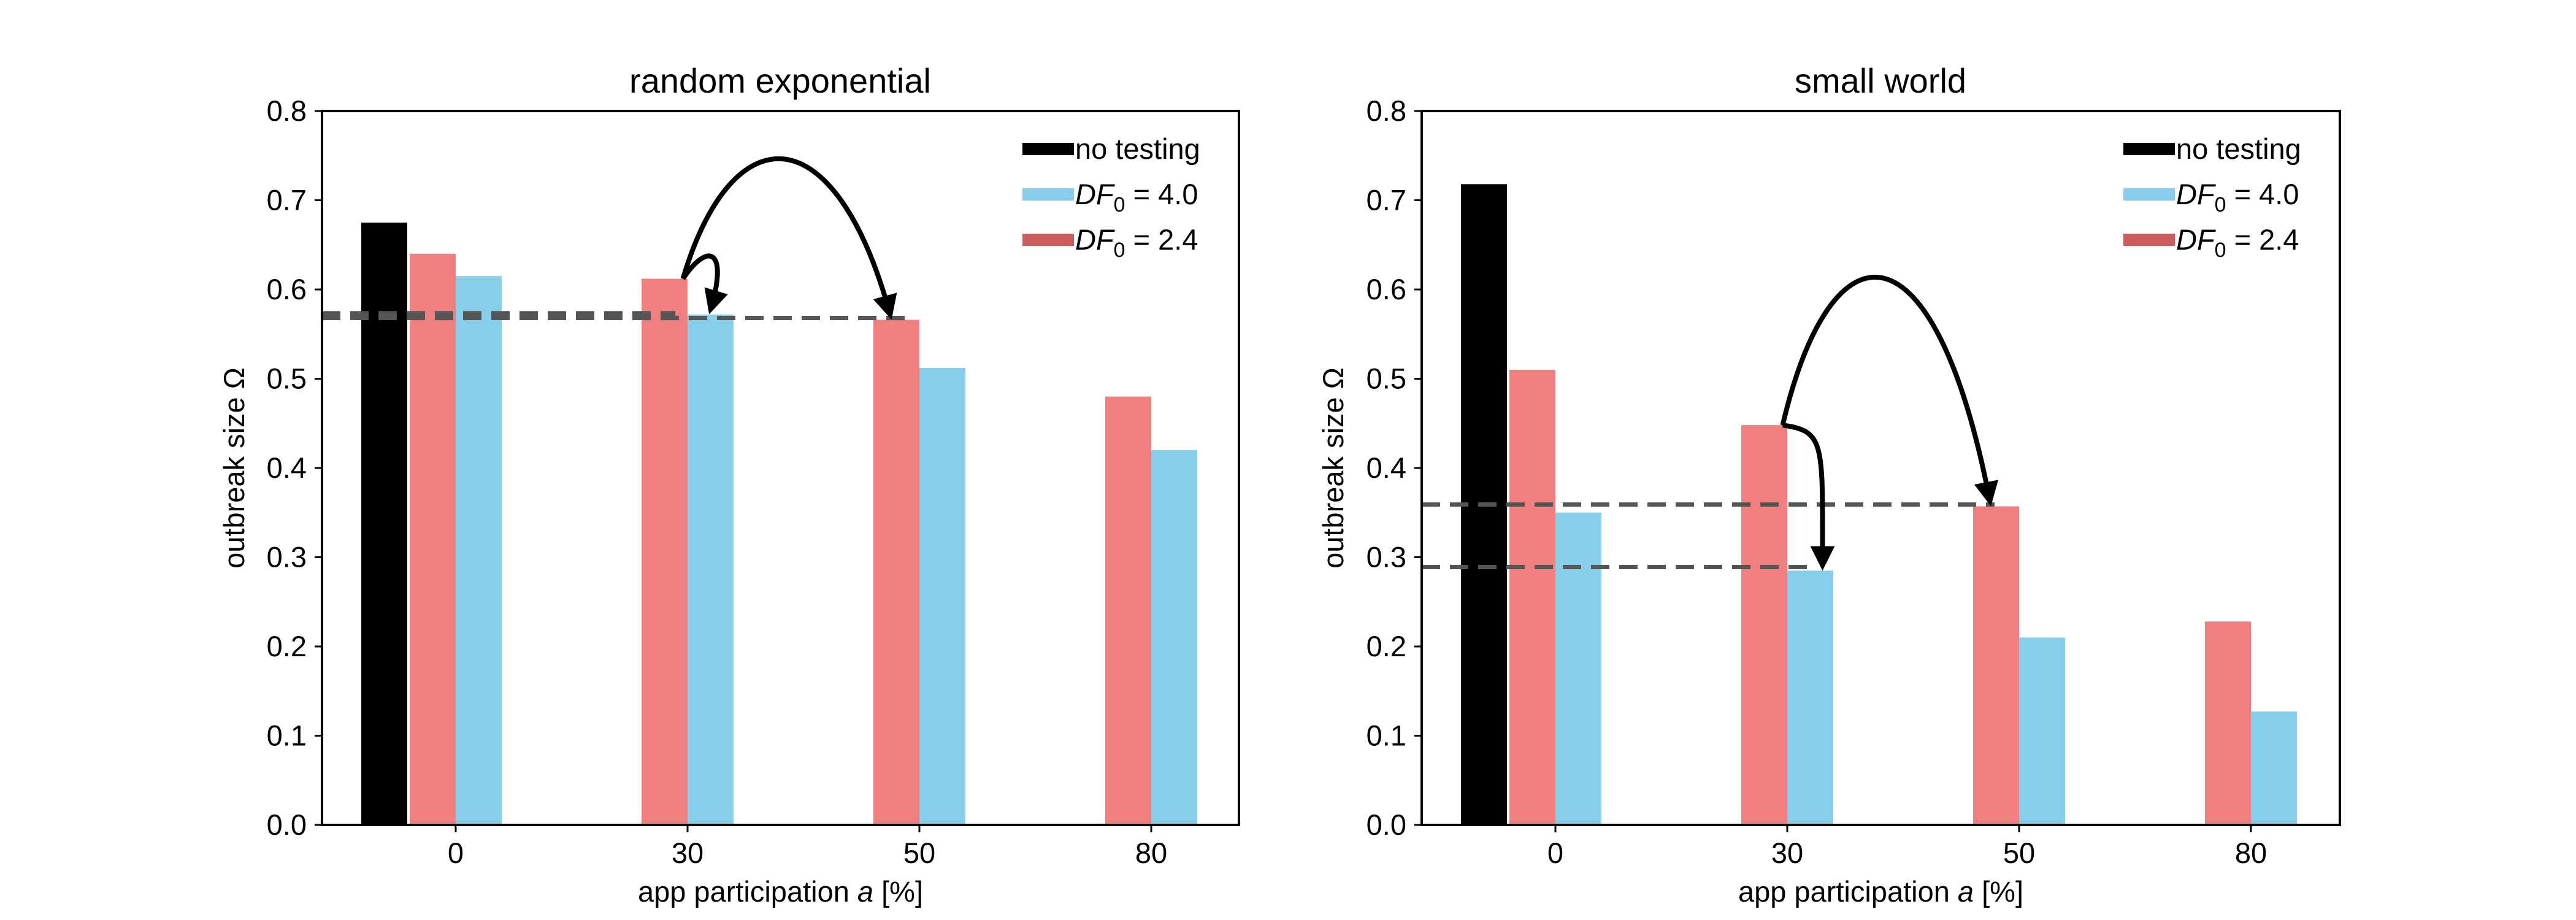 This screenshot has height=920, width=2576. What do you see at coordinates (1880, 80) in the screenshot?
I see `chart-title: small world` at bounding box center [1880, 80].